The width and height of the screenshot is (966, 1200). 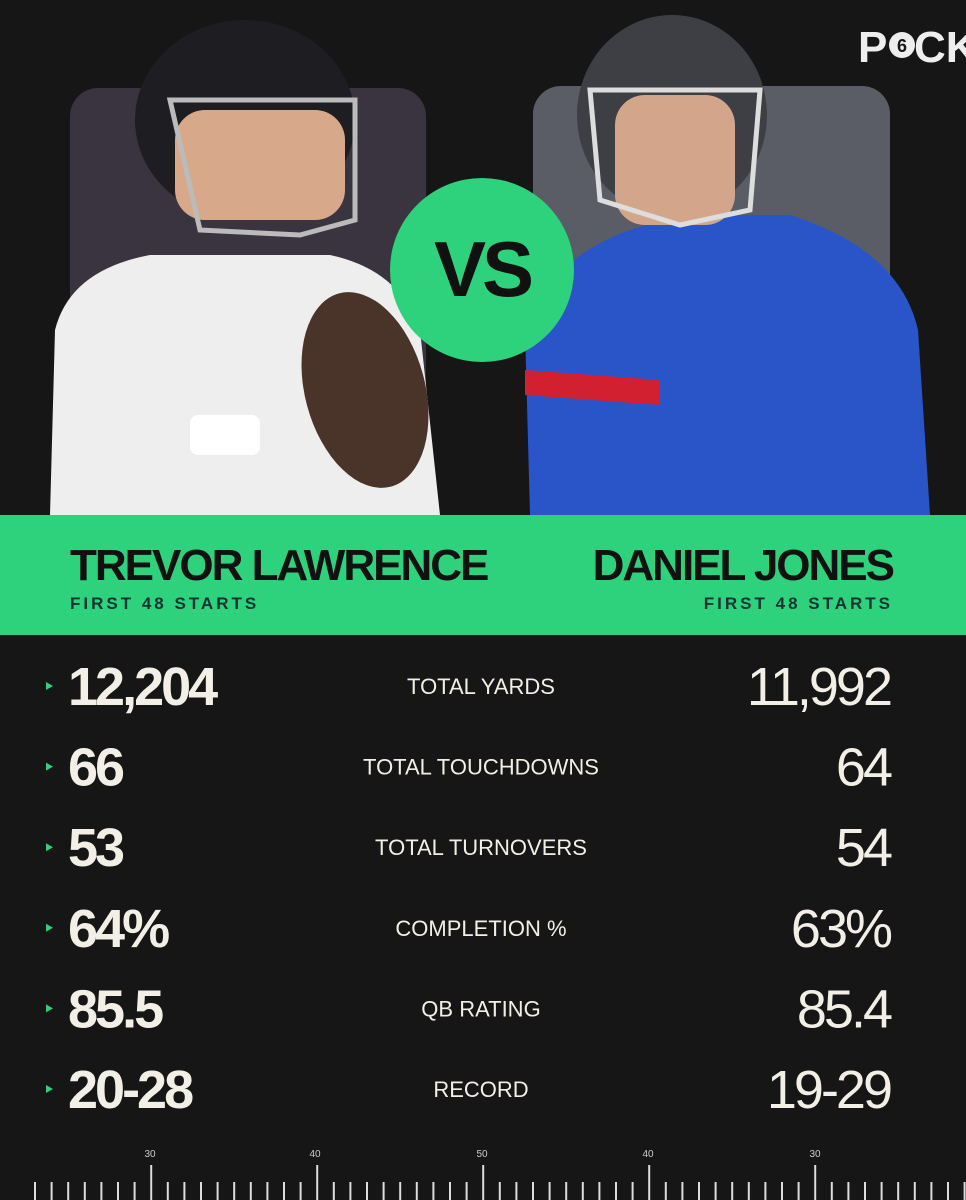 What do you see at coordinates (864, 768) in the screenshot?
I see `right-value: 64` at bounding box center [864, 768].